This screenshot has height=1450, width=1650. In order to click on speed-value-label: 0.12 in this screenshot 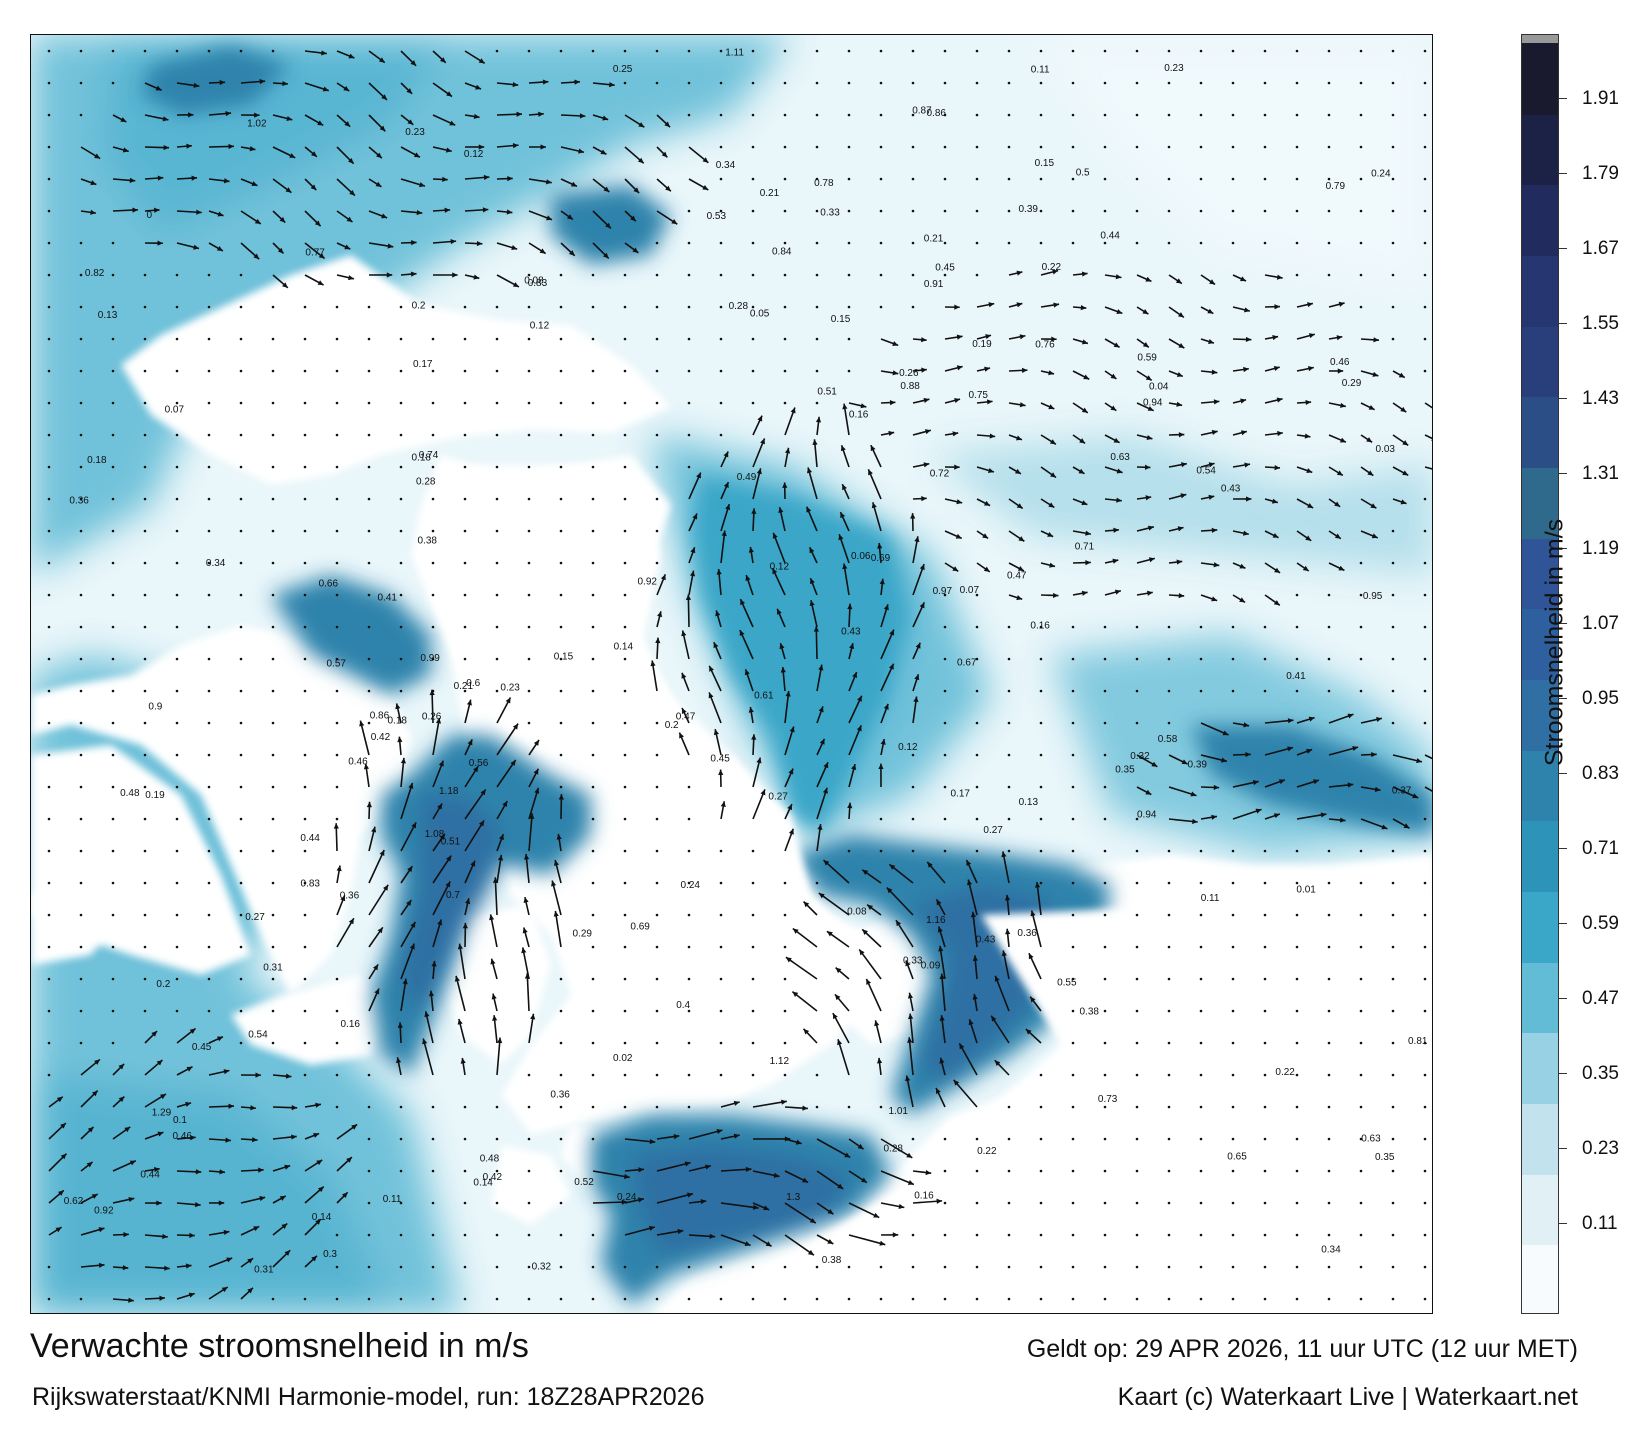, I will do `click(474, 154)`.